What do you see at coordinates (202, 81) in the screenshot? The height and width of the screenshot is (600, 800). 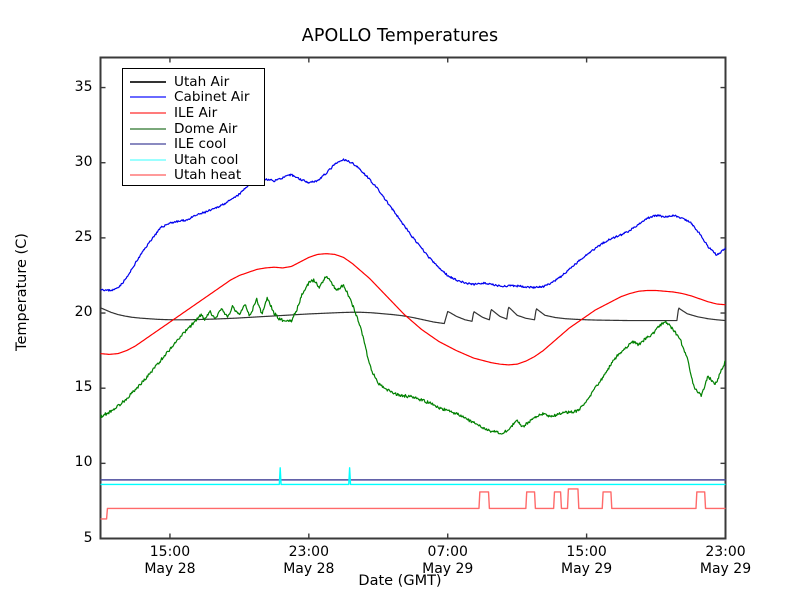 I see `legend-label: Utah Air` at bounding box center [202, 81].